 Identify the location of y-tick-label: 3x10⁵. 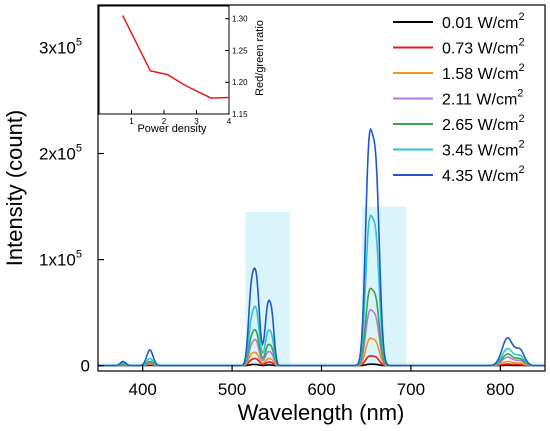
(60, 46).